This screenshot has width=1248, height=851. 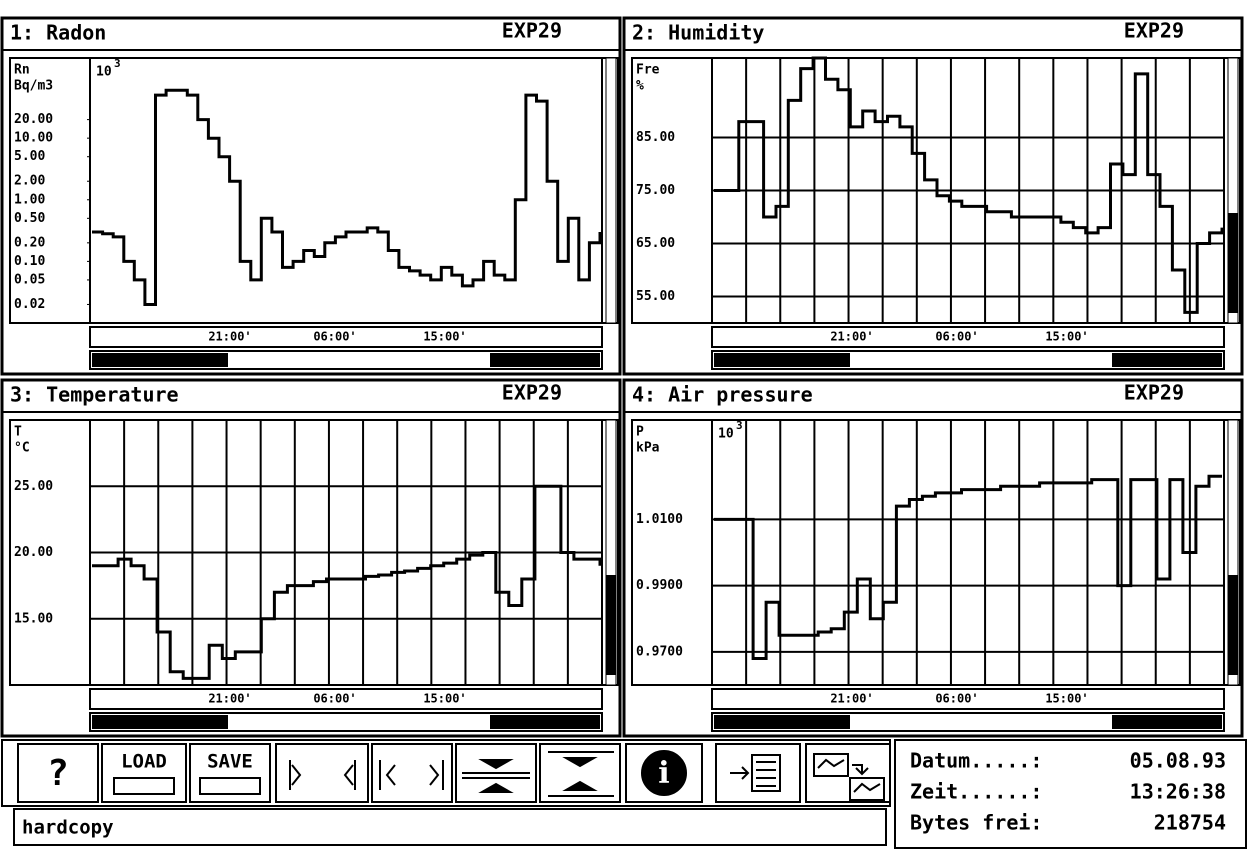 I want to click on panel-title: 3: Temperature, so click(x=94, y=395).